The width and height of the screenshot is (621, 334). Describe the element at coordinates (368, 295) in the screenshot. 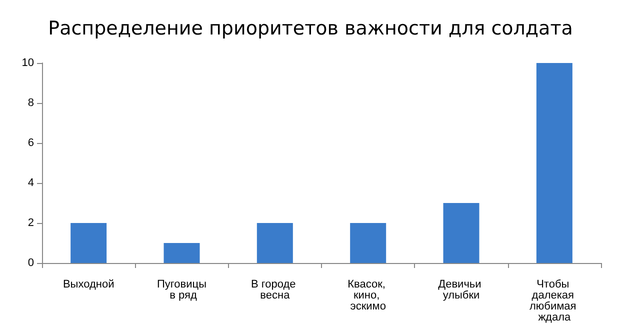

I see `x-tick-label: Квасок, кино, эскимо` at that location.